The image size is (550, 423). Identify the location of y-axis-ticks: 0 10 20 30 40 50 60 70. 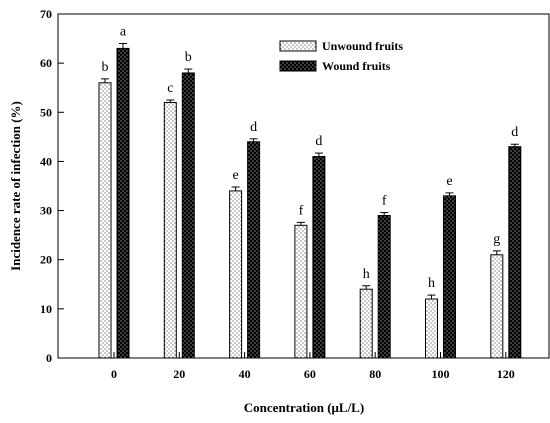
(52, 186).